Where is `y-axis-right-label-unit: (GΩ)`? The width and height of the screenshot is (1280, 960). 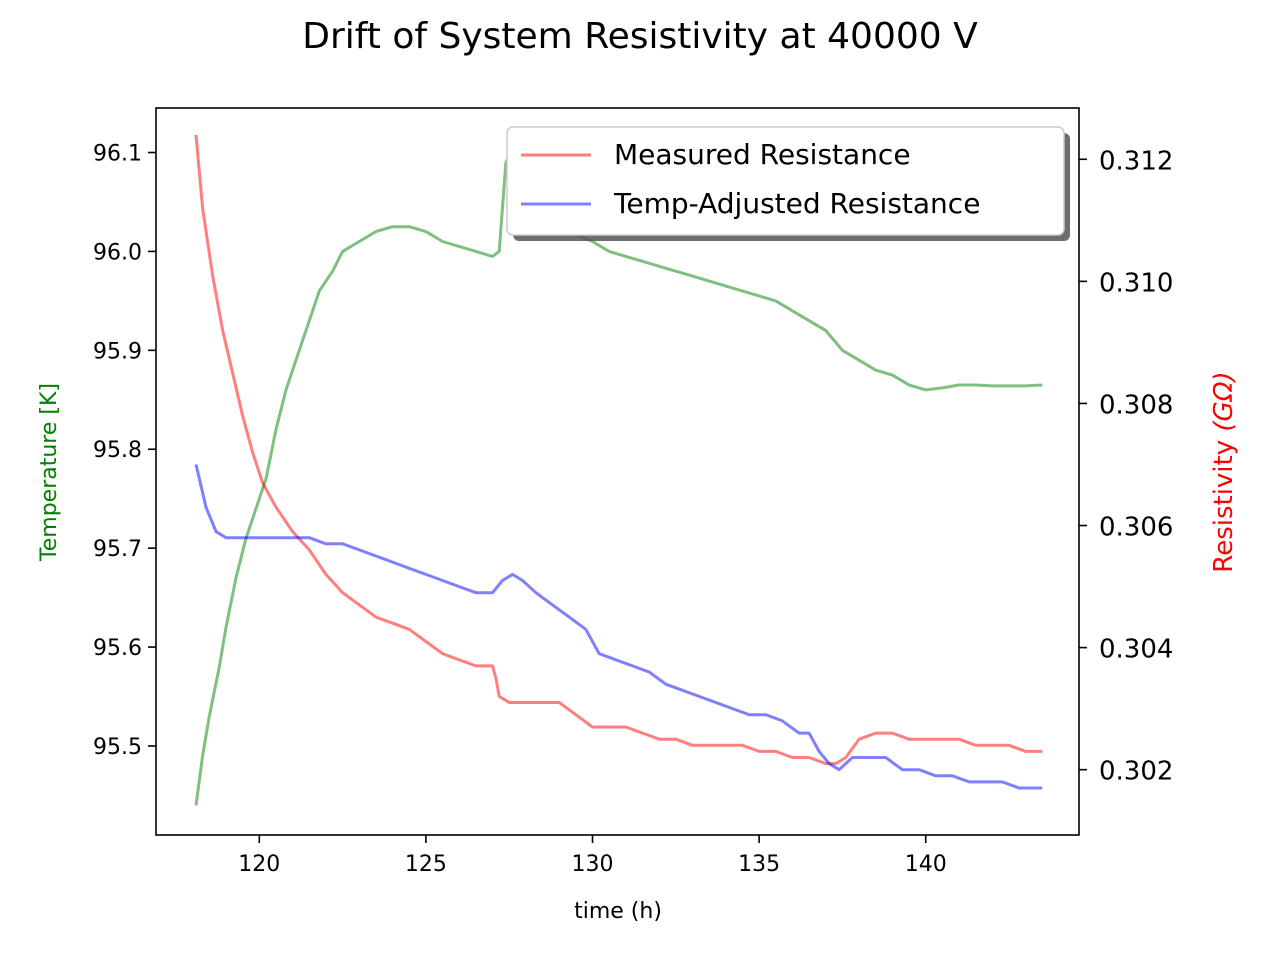 y-axis-right-label-unit: (GΩ) is located at coordinates (1224, 401).